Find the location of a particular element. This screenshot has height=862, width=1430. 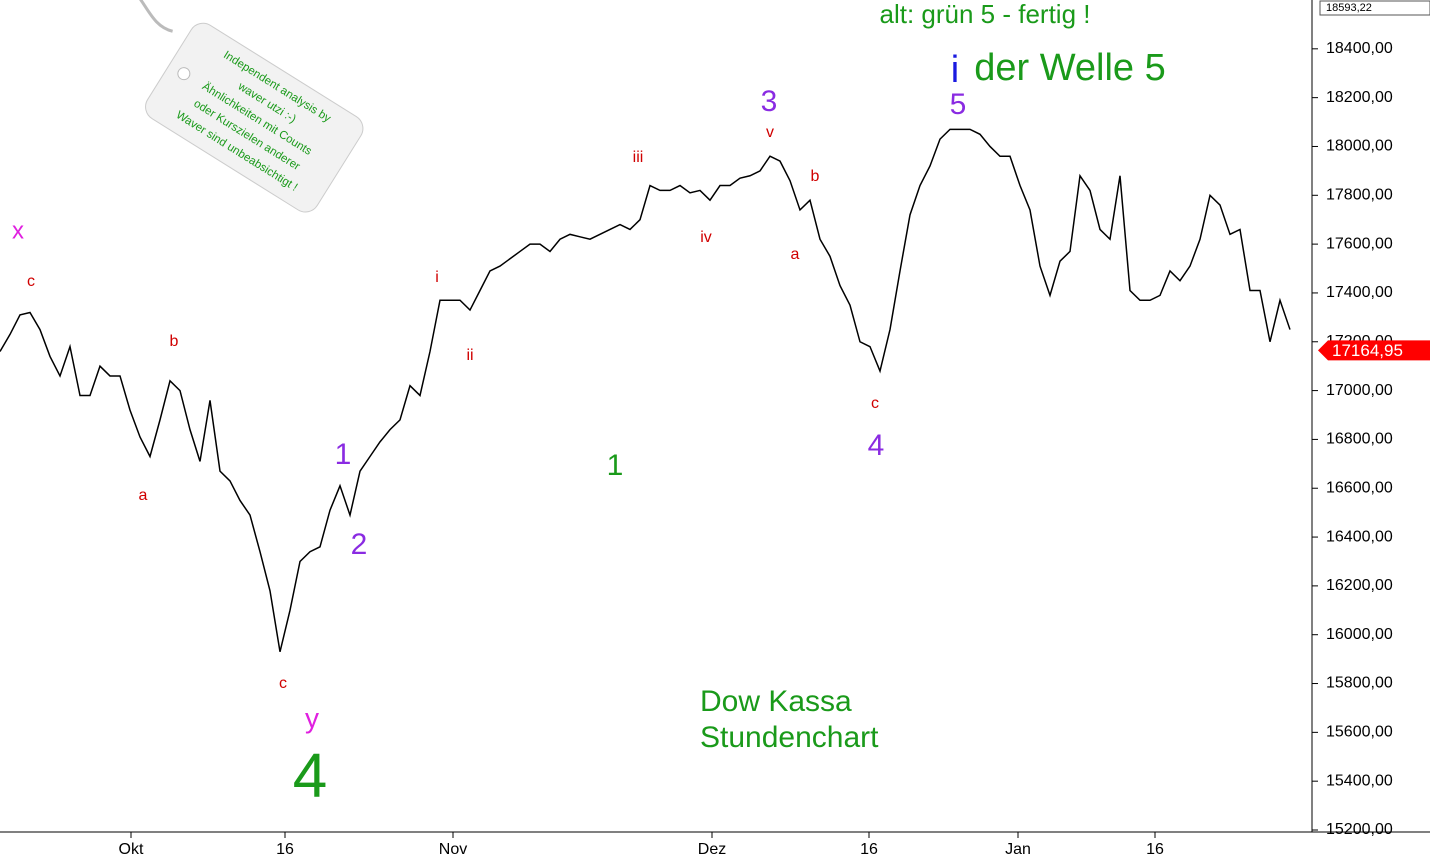

x-tick-label: Okt is located at coordinates (131, 849).